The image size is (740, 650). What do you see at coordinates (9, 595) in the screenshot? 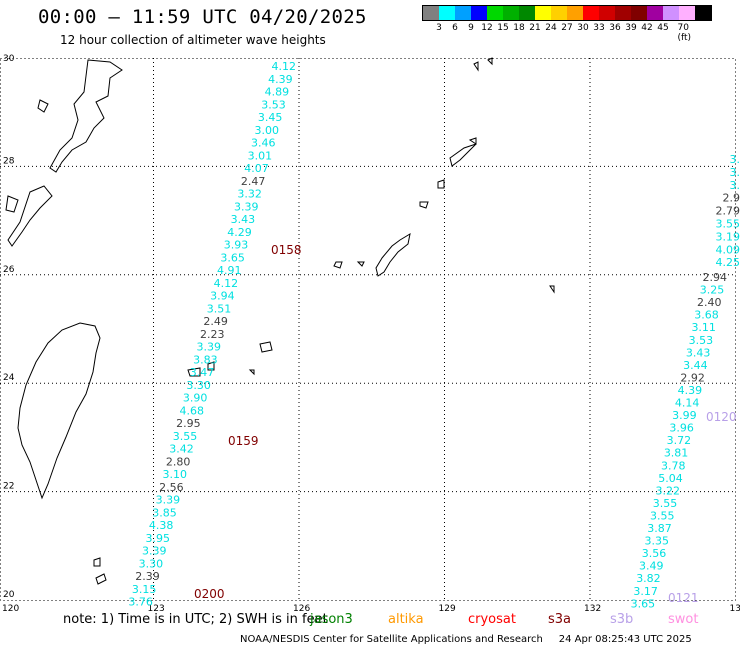
I see `latitude-tick-label: 20` at bounding box center [9, 595].